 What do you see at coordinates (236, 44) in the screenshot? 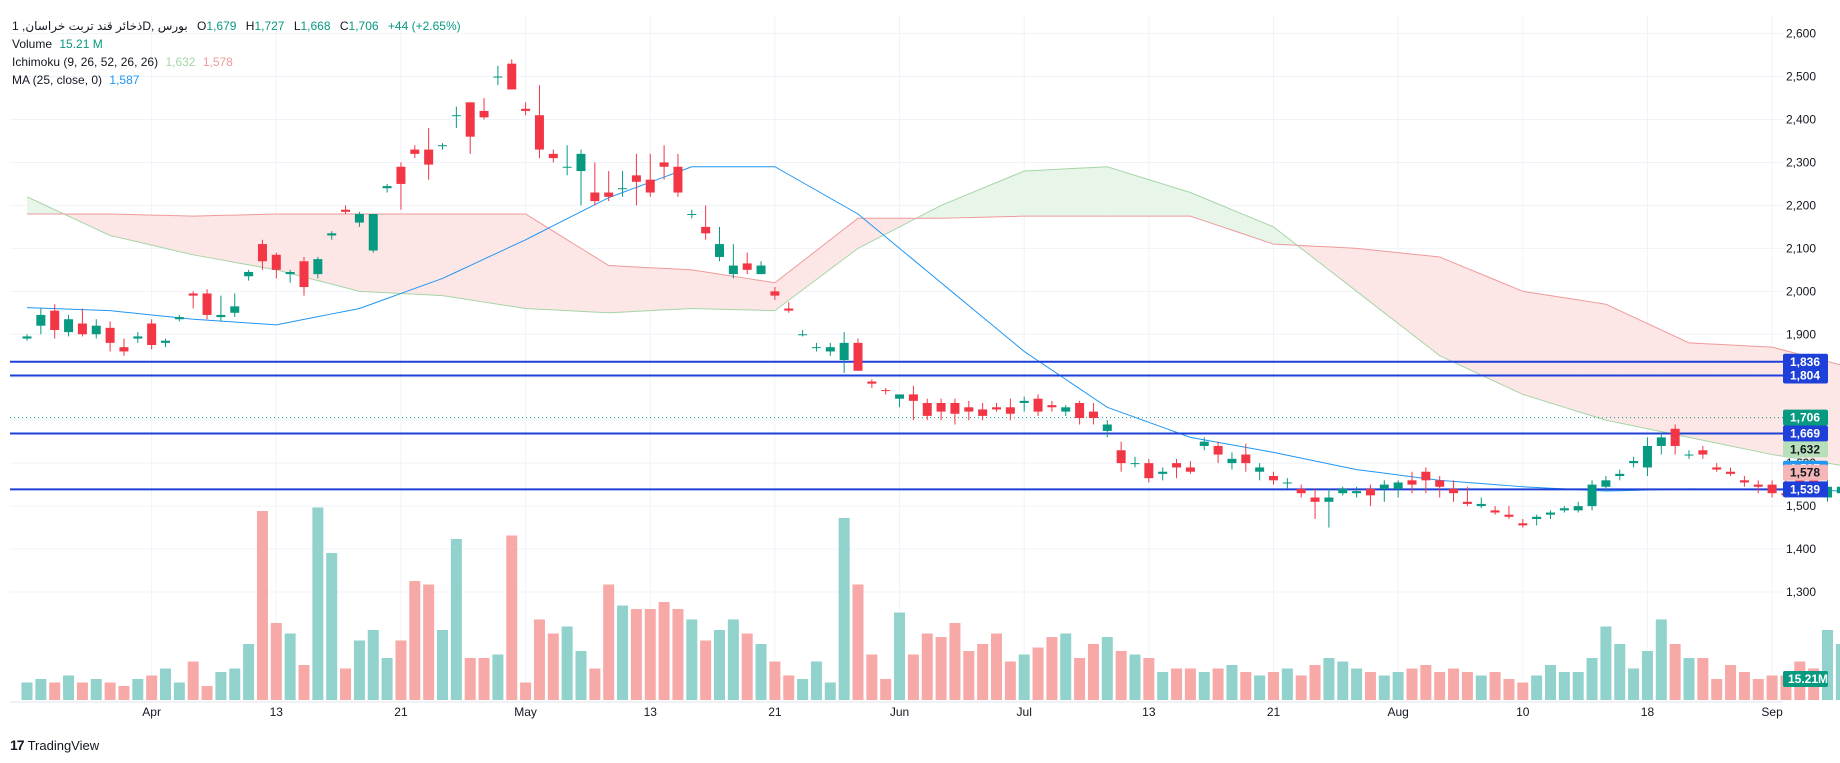
I see `volume-legend-row: Volume 15.21 M` at bounding box center [236, 44].